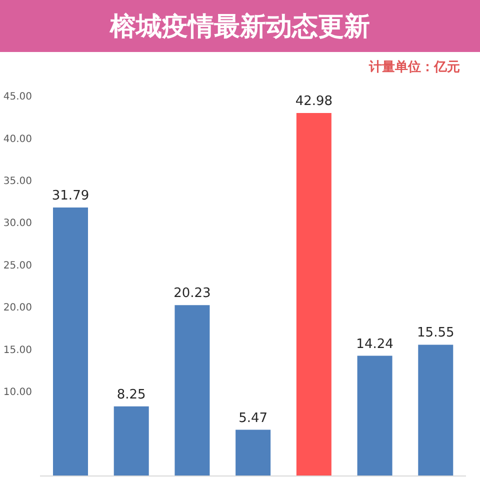  What do you see at coordinates (17, 224) in the screenshot?
I see `y-tick-label: 30.00` at bounding box center [17, 224].